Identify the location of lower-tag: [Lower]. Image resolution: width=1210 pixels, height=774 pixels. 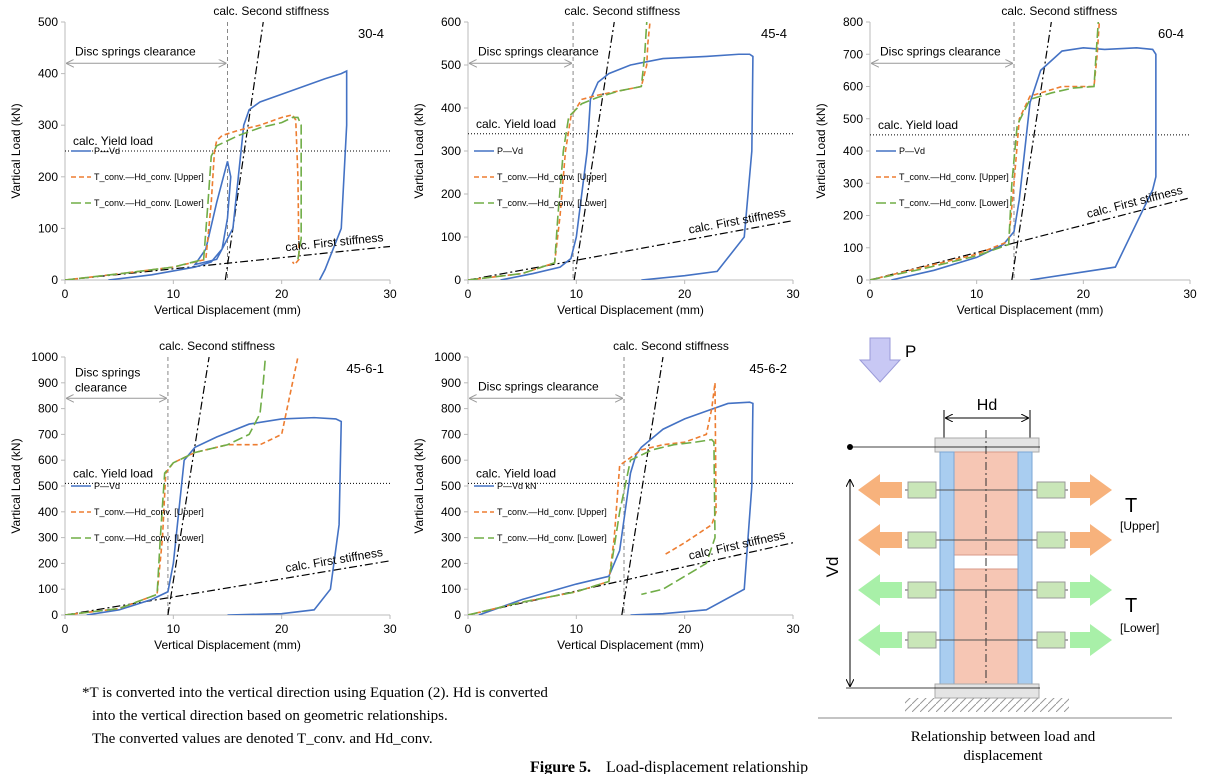
(1139, 628).